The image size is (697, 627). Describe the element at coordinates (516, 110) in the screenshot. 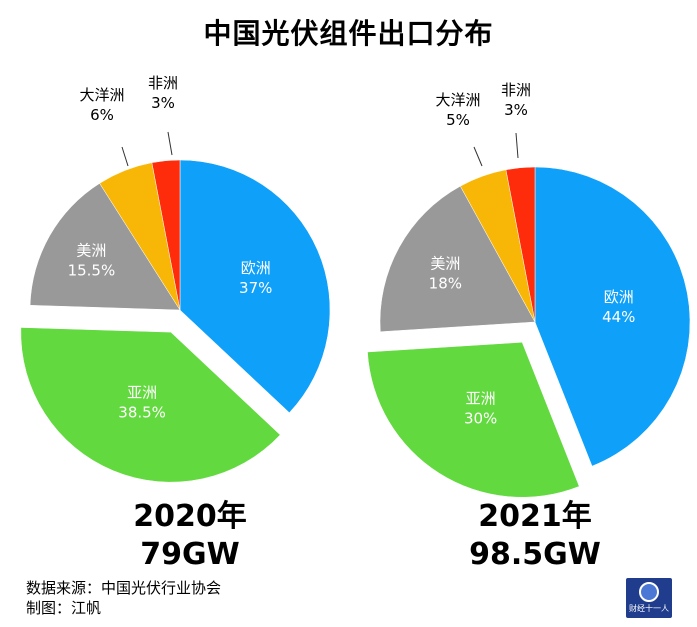

I see `slice-label-1-4-value: 3%` at that location.